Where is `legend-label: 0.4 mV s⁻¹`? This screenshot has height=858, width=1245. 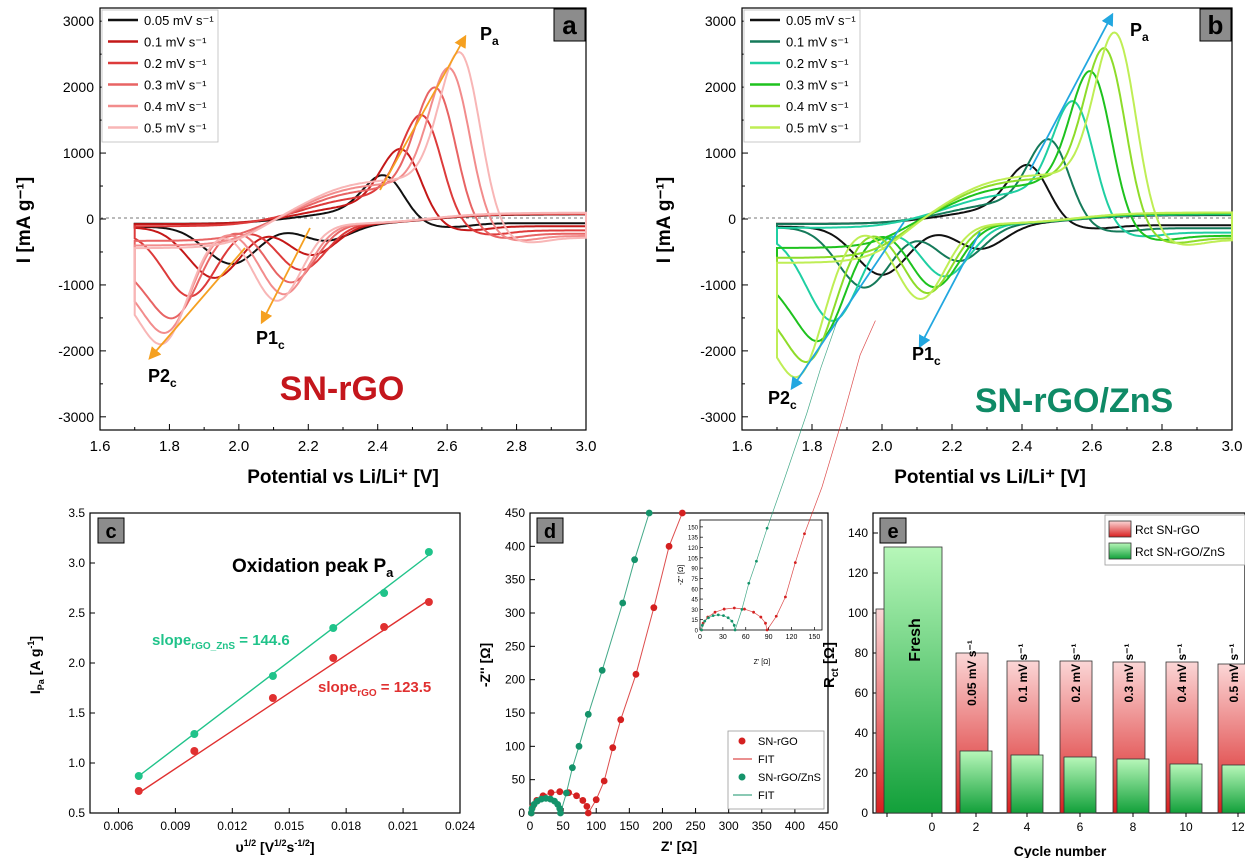
legend-label: 0.4 mV s⁻¹ is located at coordinates (175, 106).